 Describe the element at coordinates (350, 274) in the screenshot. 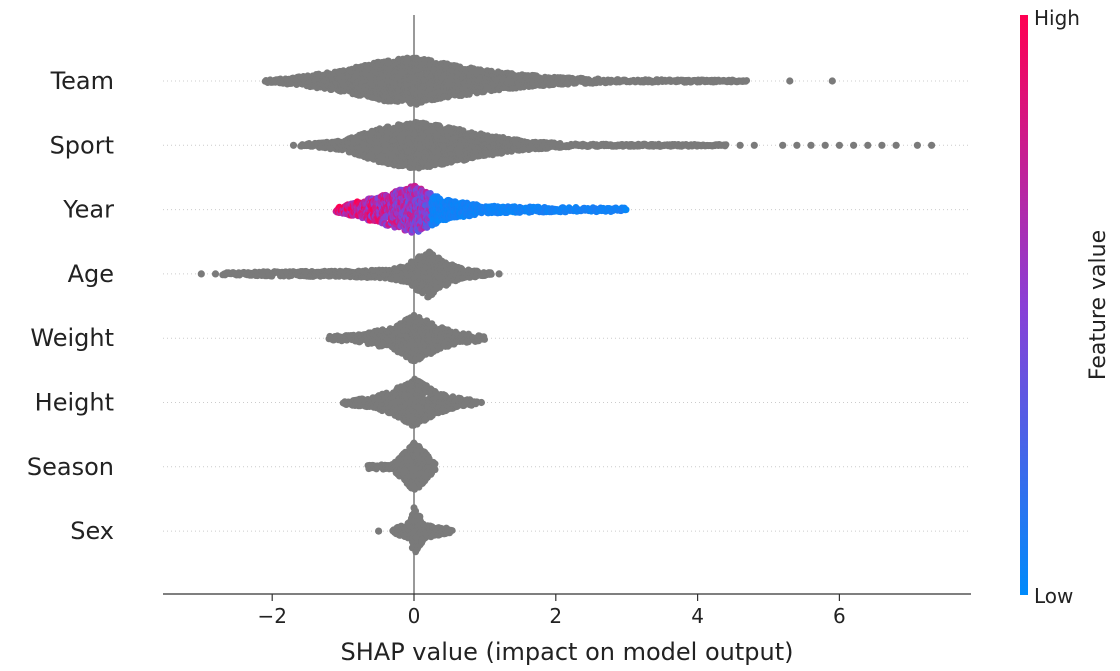

I see `swarm-age` at that location.